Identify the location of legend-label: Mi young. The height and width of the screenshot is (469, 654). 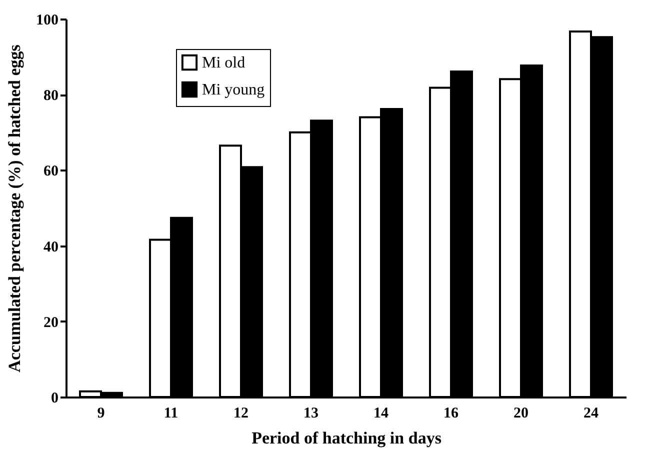
(233, 90).